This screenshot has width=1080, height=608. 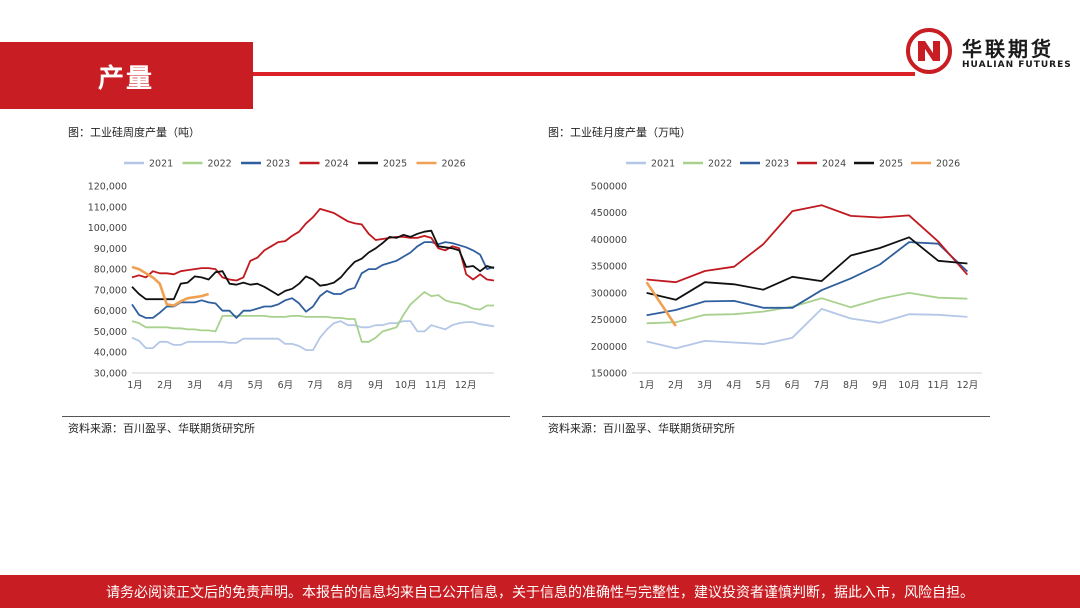 What do you see at coordinates (609, 213) in the screenshot?
I see `y-tick-label: 450000` at bounding box center [609, 213].